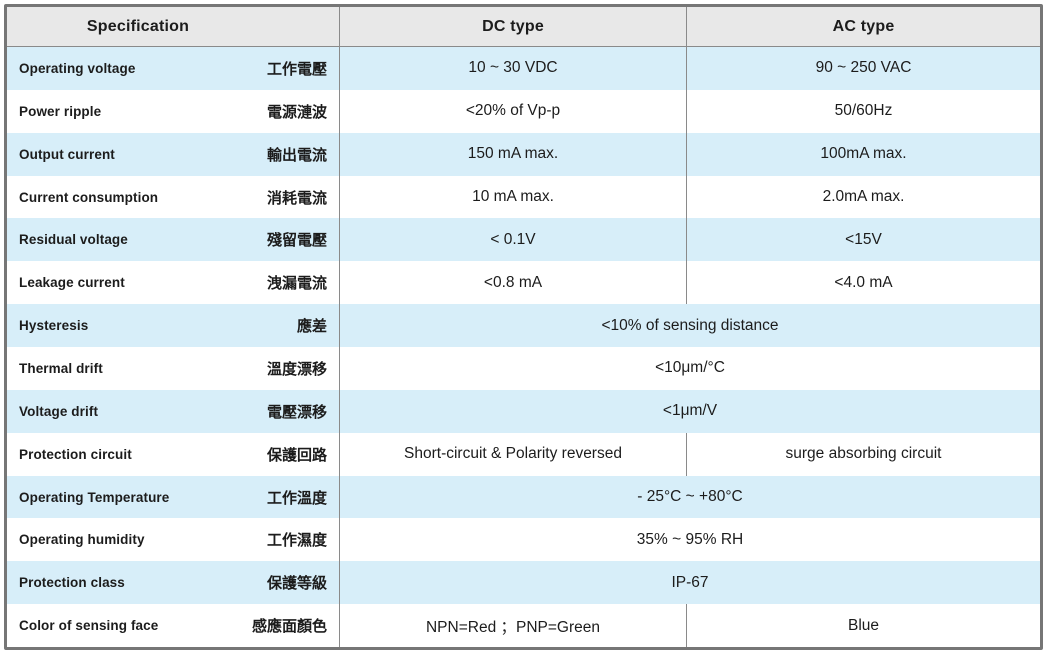 This screenshot has width=1052, height=660. I want to click on spec-label-zh: 輸出電流, so click(296, 155).